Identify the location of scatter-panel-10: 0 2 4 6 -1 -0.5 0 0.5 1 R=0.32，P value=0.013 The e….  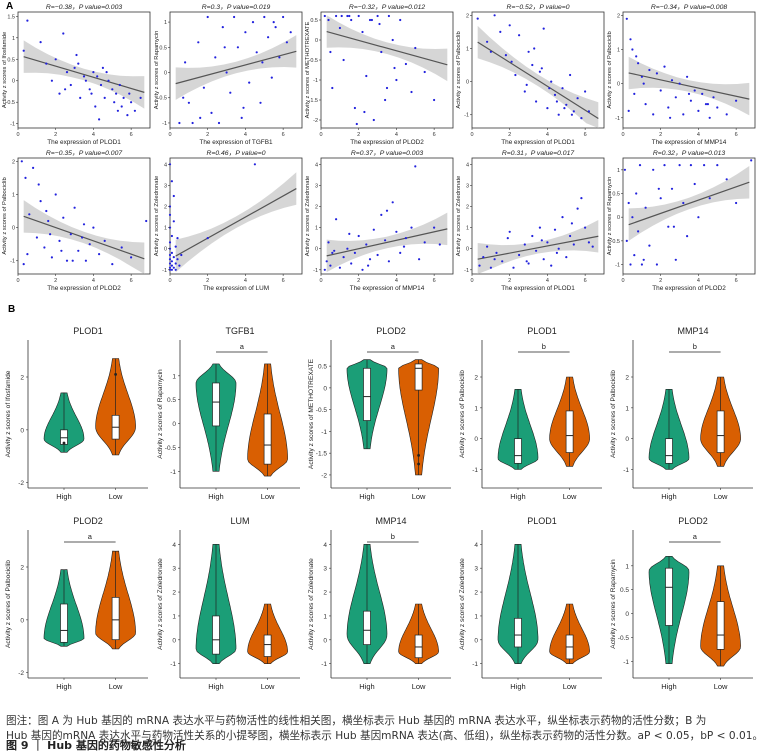
(681, 221).